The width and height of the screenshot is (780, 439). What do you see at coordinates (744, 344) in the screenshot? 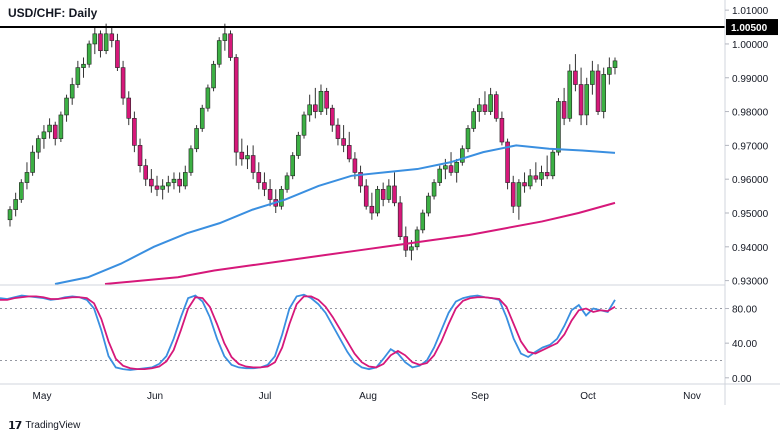
I see `stochastic-tick-label: 40.00` at bounding box center [744, 344].